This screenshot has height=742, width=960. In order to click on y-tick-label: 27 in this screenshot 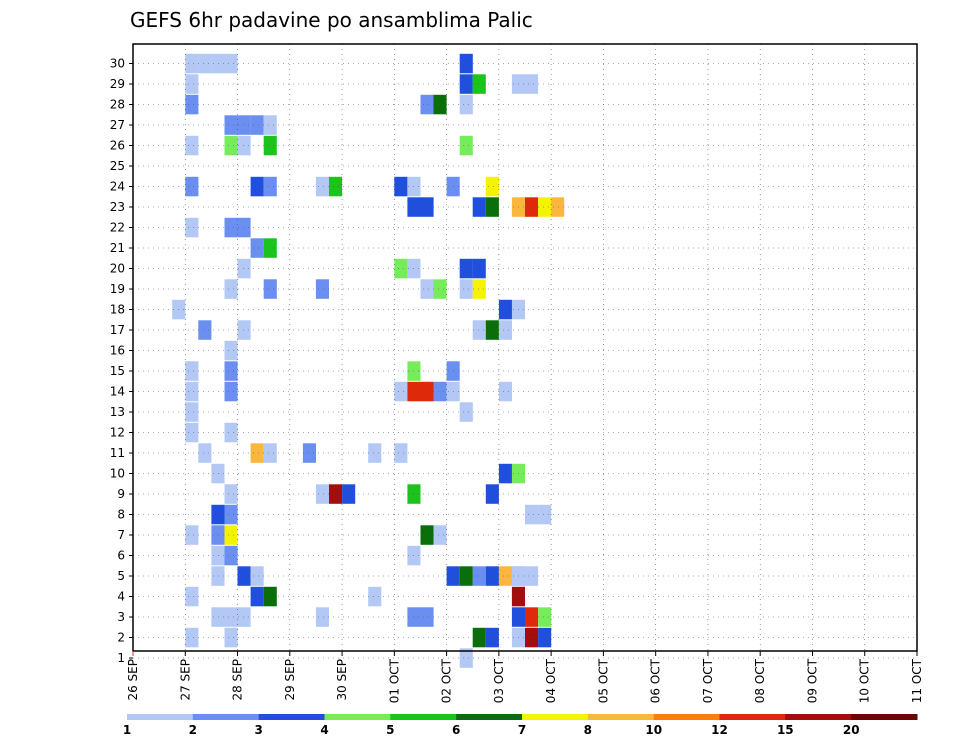, I will do `click(117, 125)`.